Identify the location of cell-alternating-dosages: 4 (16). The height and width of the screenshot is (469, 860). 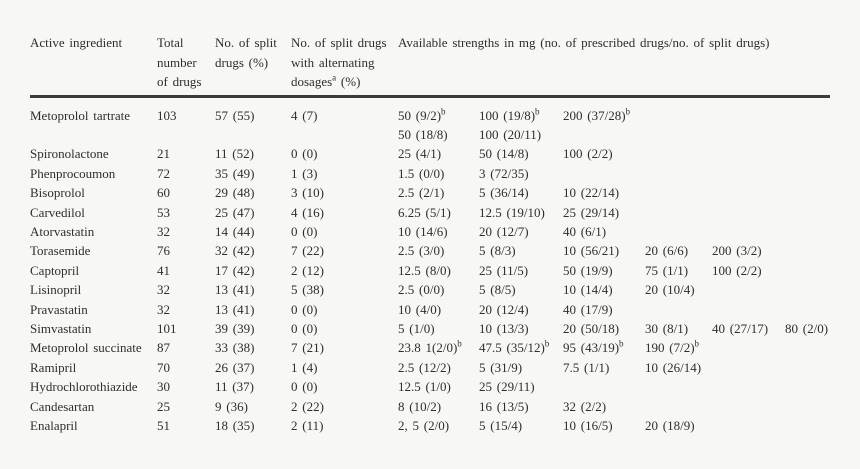
(307, 212).